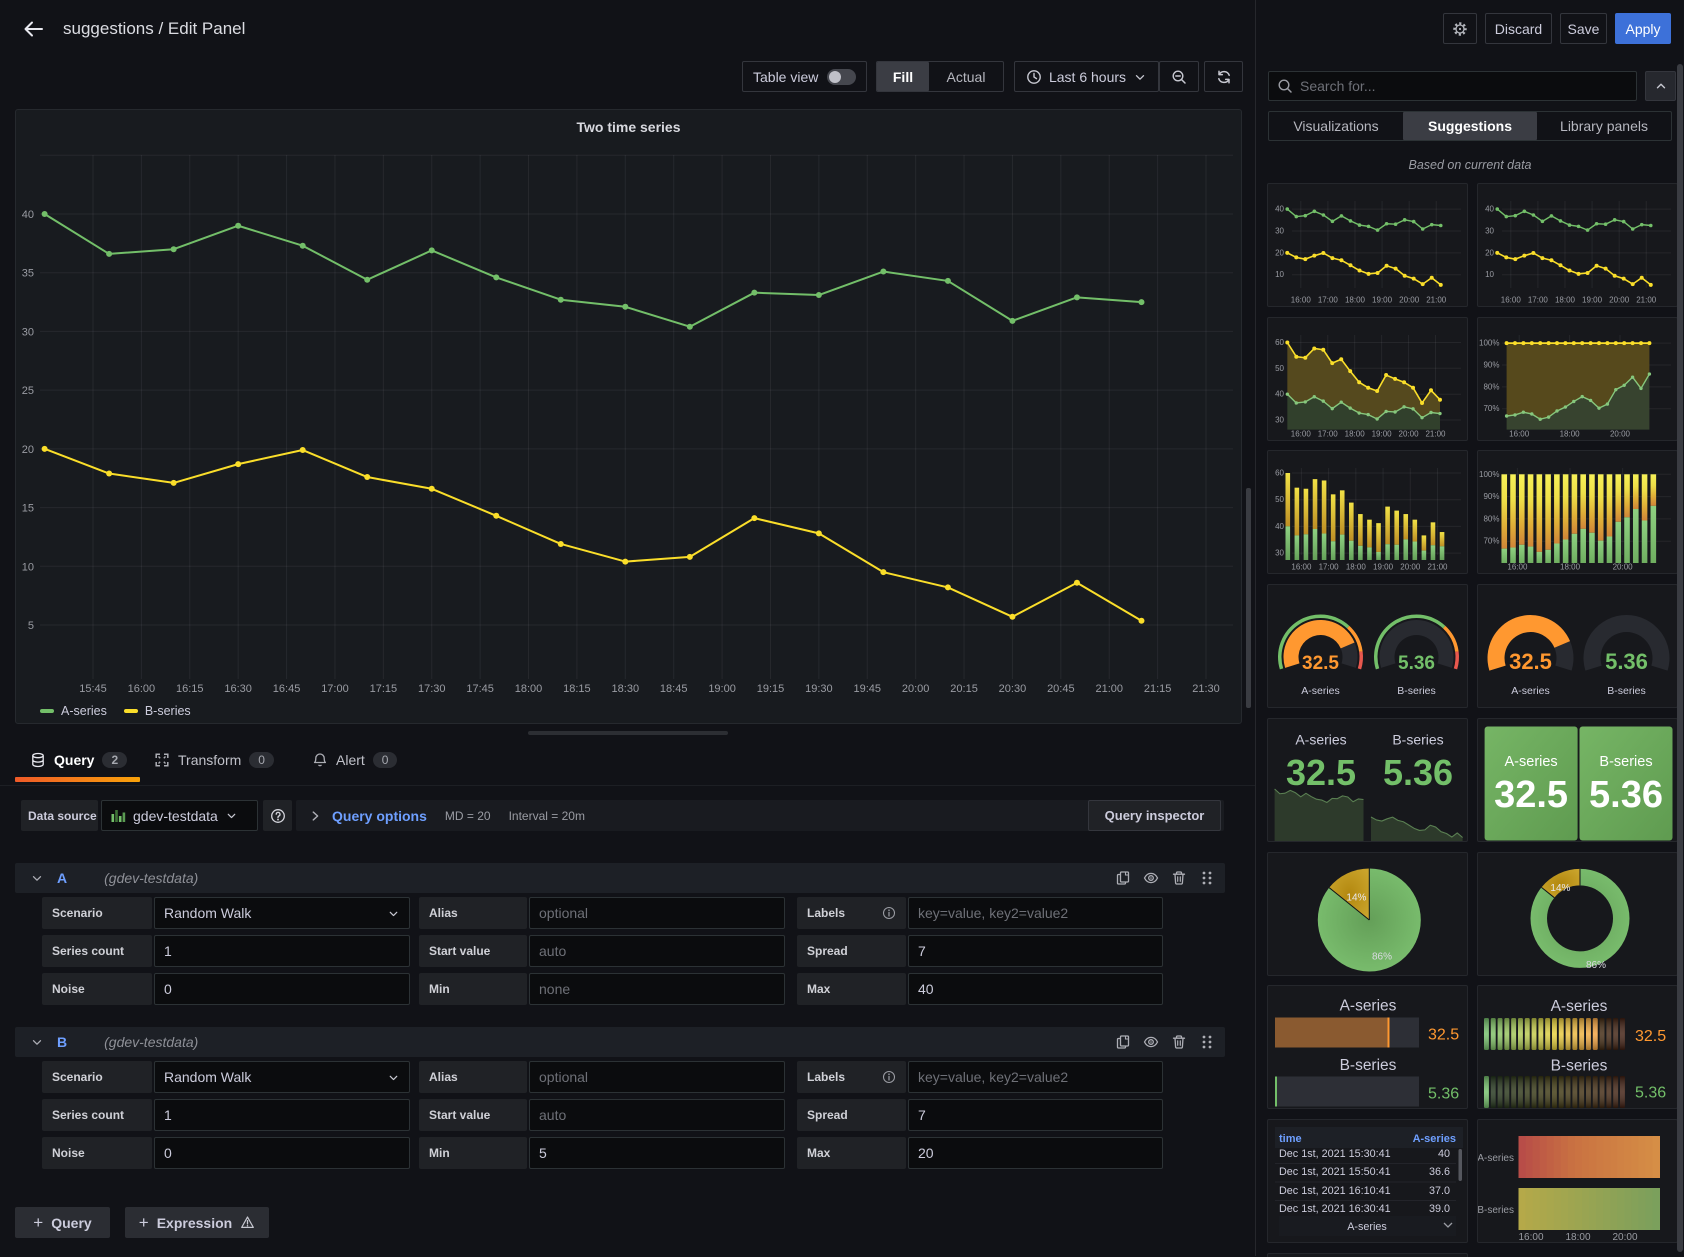  I want to click on svg-text: 20:30, so click(1013, 689).